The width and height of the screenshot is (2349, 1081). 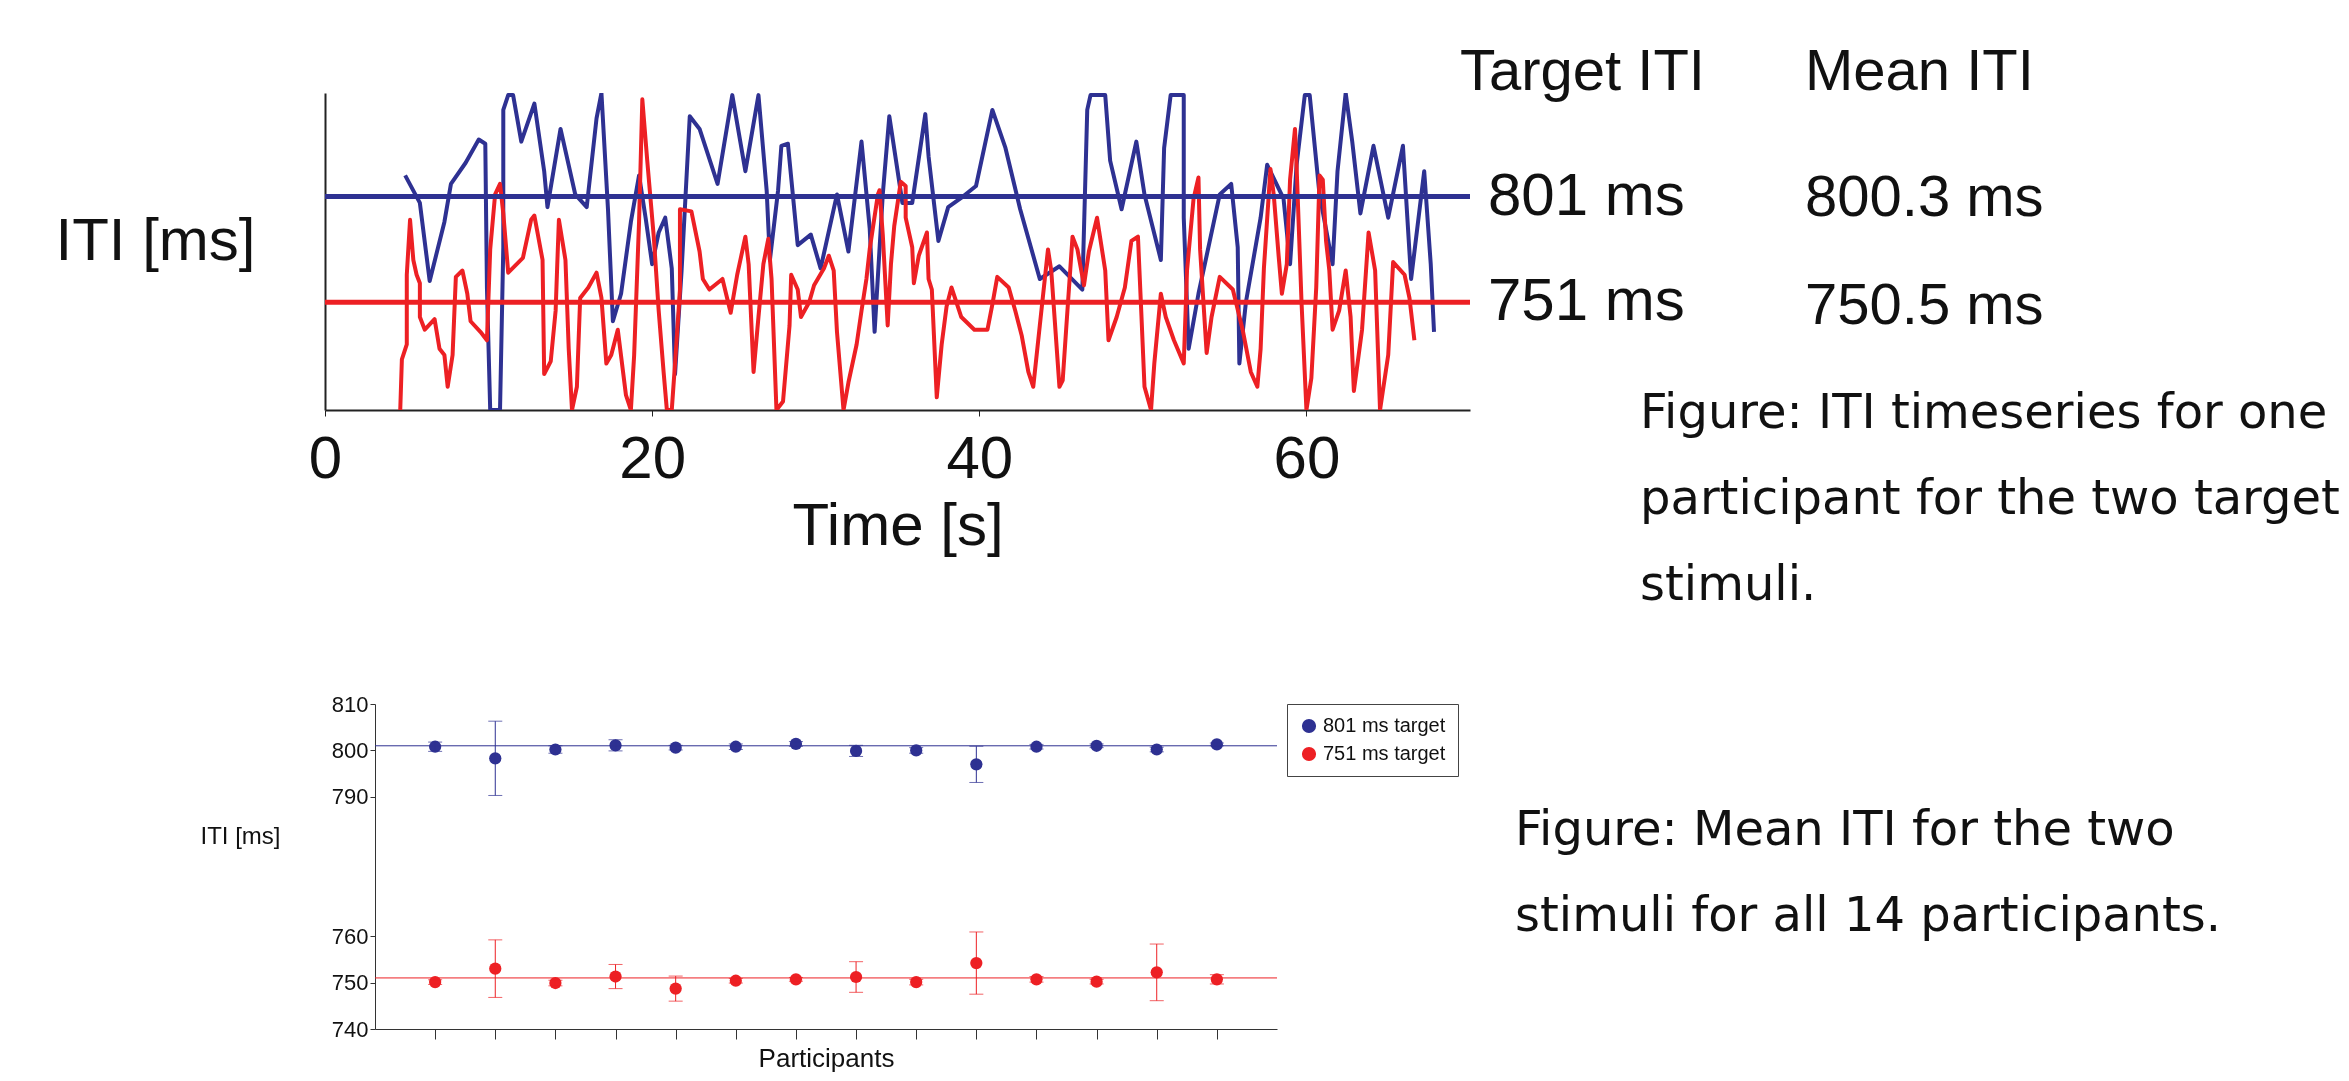 What do you see at coordinates (350, 750) in the screenshot?
I see `y-tick-label: 800` at bounding box center [350, 750].